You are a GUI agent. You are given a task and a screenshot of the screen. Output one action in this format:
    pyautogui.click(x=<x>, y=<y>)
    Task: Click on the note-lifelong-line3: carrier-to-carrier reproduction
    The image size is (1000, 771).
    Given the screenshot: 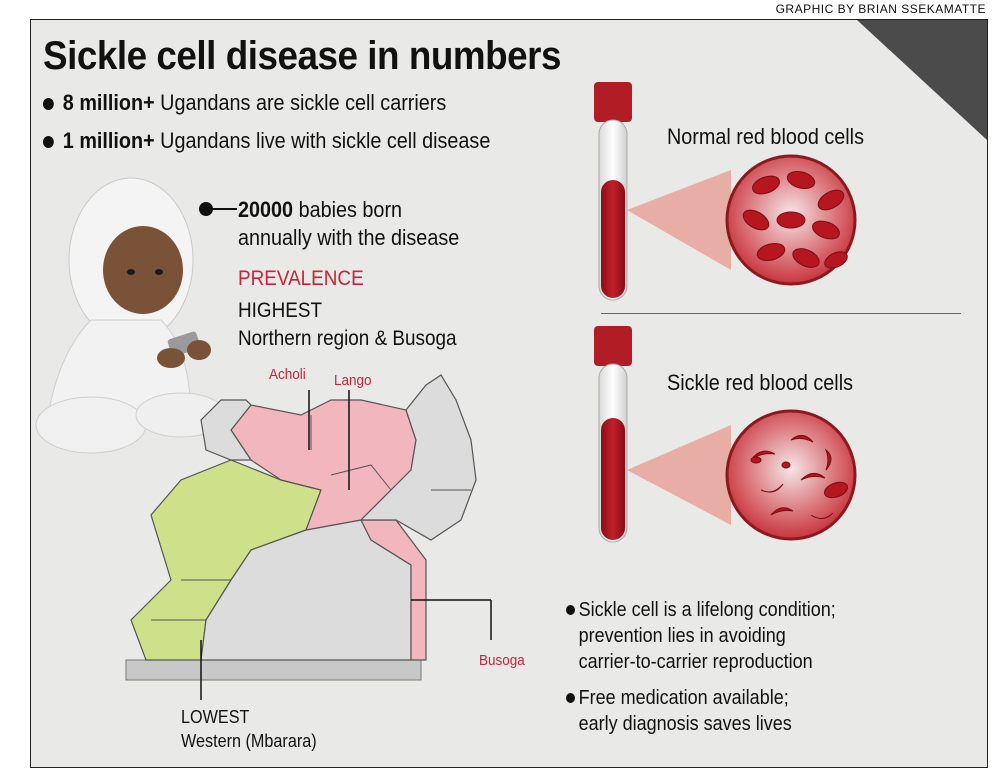 What is the action you would take?
    pyautogui.click(x=695, y=662)
    